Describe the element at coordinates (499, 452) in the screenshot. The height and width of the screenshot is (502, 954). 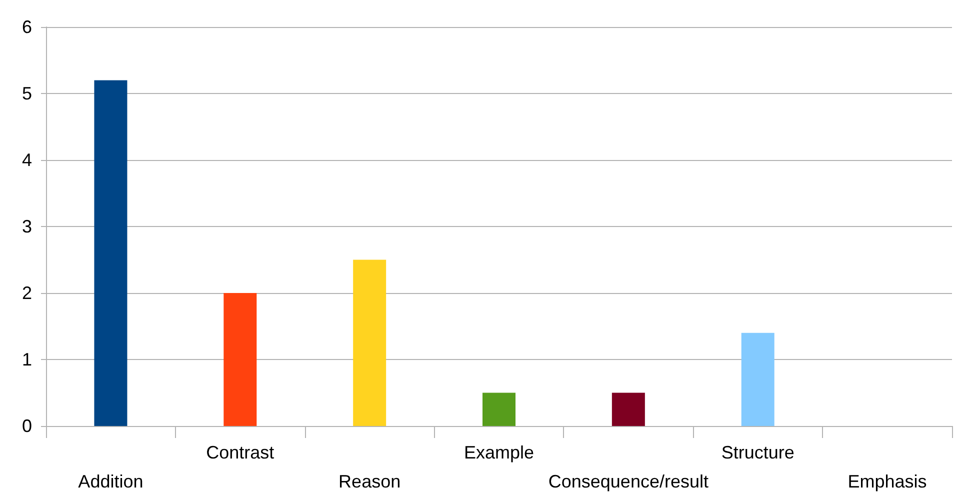
I see `x-tick-label: Example` at that location.